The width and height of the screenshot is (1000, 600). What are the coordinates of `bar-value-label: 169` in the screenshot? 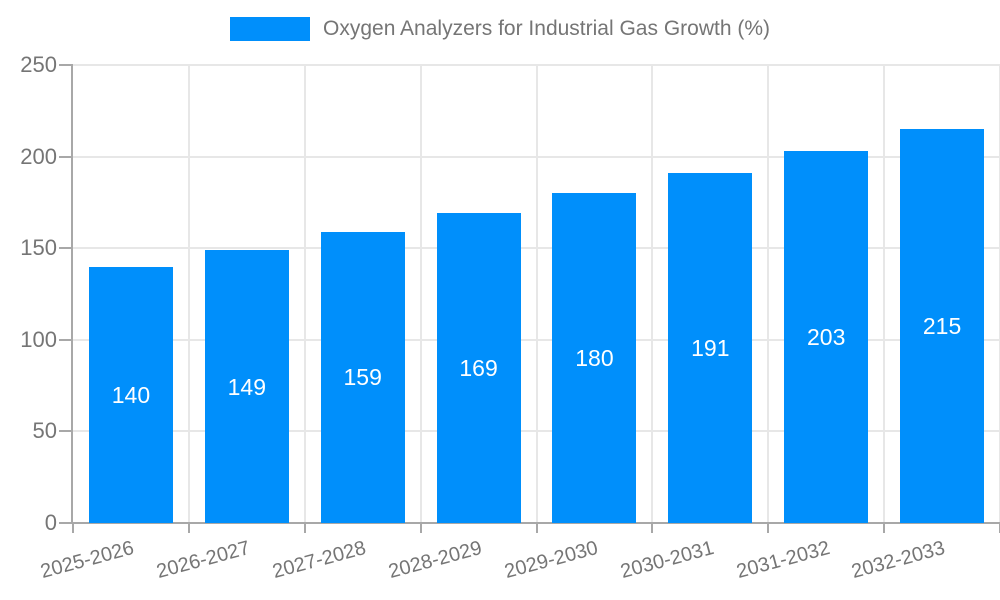 It's located at (478, 368).